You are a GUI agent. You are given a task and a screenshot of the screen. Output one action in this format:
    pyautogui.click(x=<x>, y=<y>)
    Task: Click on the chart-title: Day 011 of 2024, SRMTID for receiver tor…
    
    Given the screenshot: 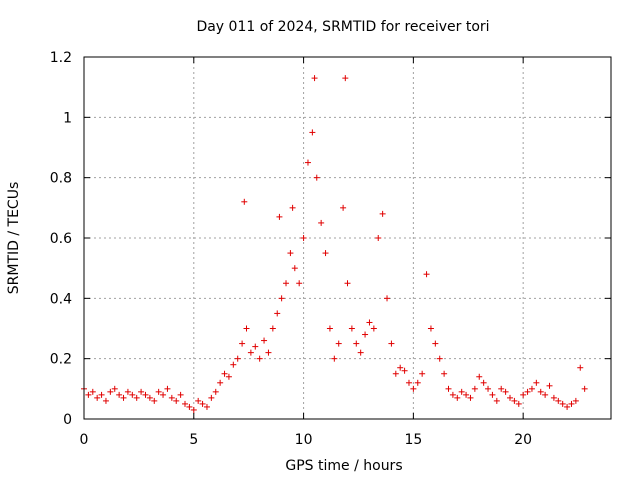 What is the action you would take?
    pyautogui.click(x=342, y=27)
    